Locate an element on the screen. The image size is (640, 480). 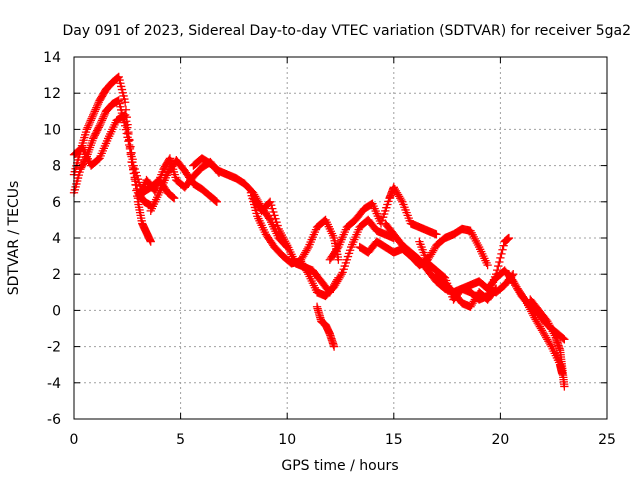
x-tick-label: 20 is located at coordinates (500, 440).